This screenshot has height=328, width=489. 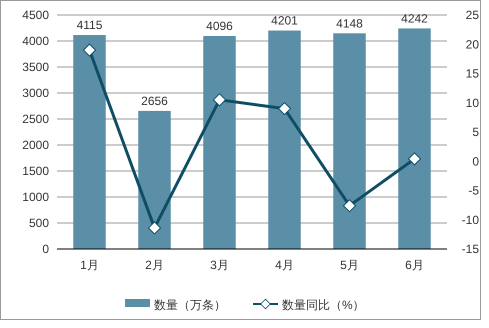 I want to click on x-tick-label: 6月, so click(x=414, y=265).